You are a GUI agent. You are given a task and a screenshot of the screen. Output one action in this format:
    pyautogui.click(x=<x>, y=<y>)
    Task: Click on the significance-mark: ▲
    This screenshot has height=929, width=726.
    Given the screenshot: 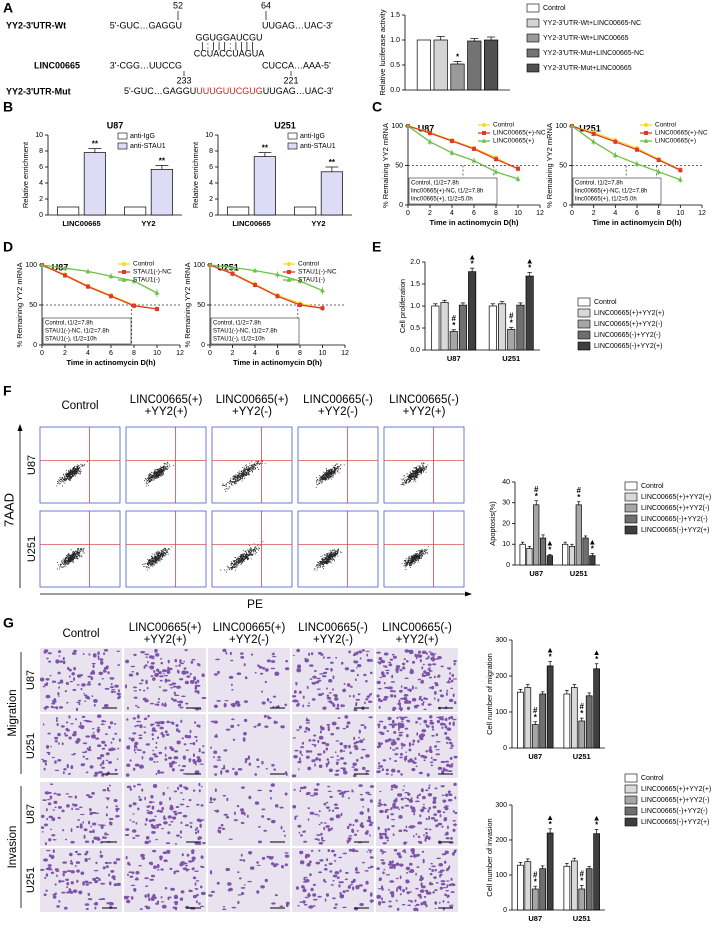 What is the action you would take?
    pyautogui.click(x=592, y=542)
    